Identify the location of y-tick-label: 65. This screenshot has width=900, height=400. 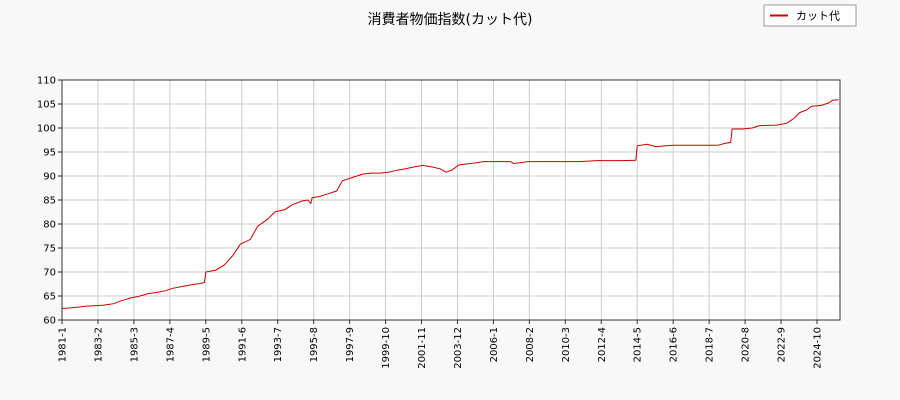
(49, 297).